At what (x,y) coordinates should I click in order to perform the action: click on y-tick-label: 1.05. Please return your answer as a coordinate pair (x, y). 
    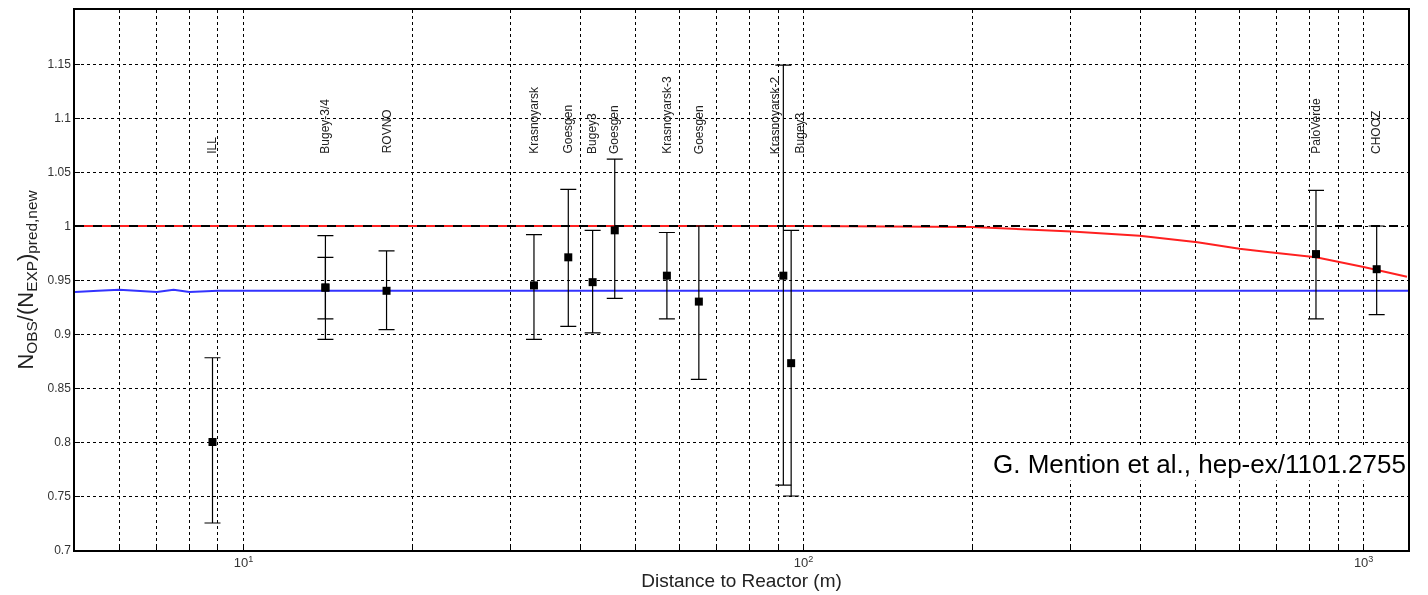
    Looking at the image, I should click on (59, 172).